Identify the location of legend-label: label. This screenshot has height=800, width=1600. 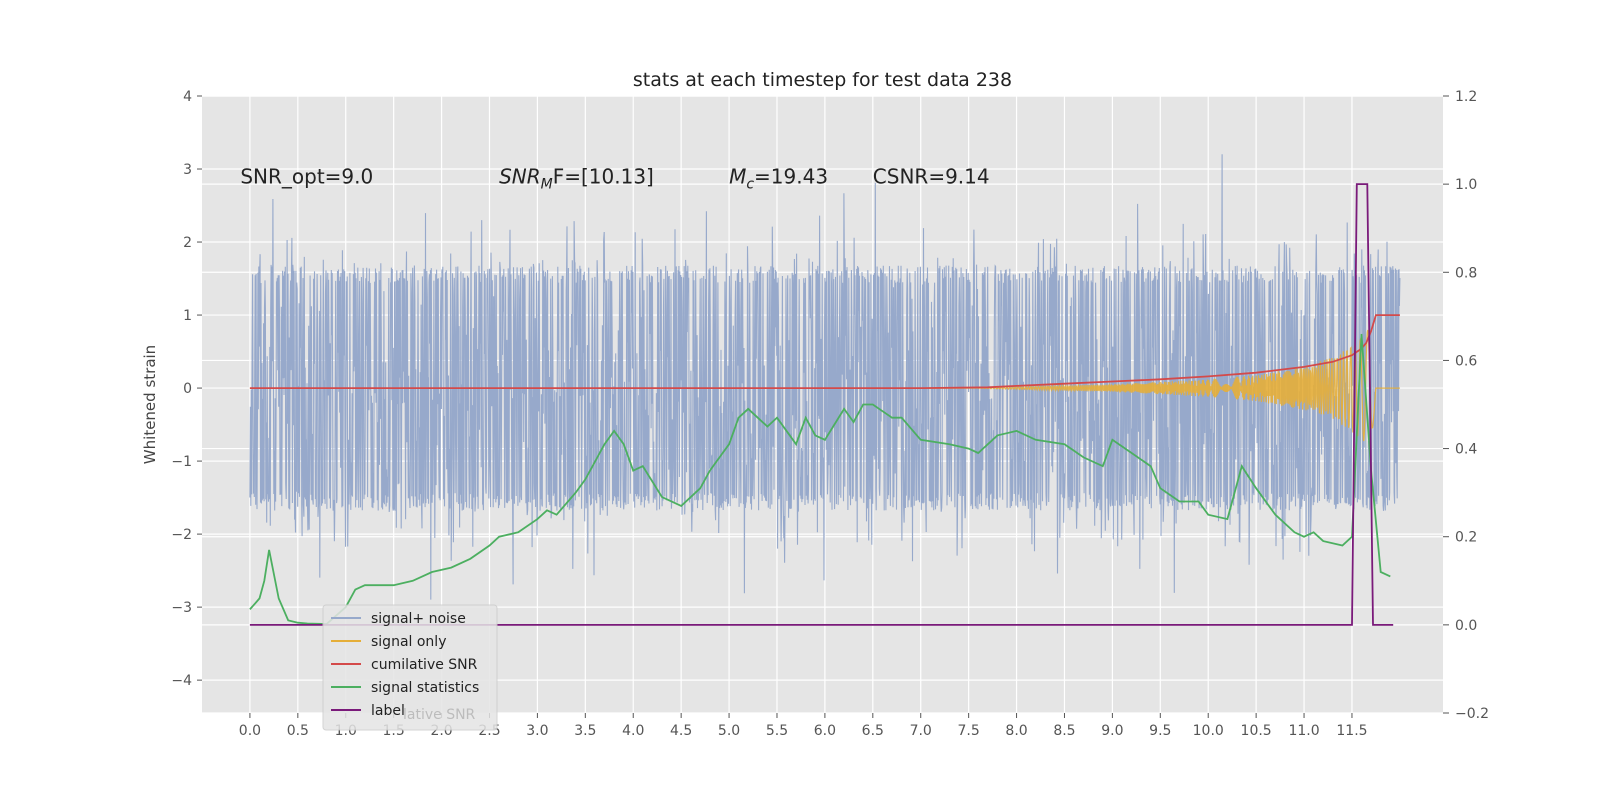
(388, 711).